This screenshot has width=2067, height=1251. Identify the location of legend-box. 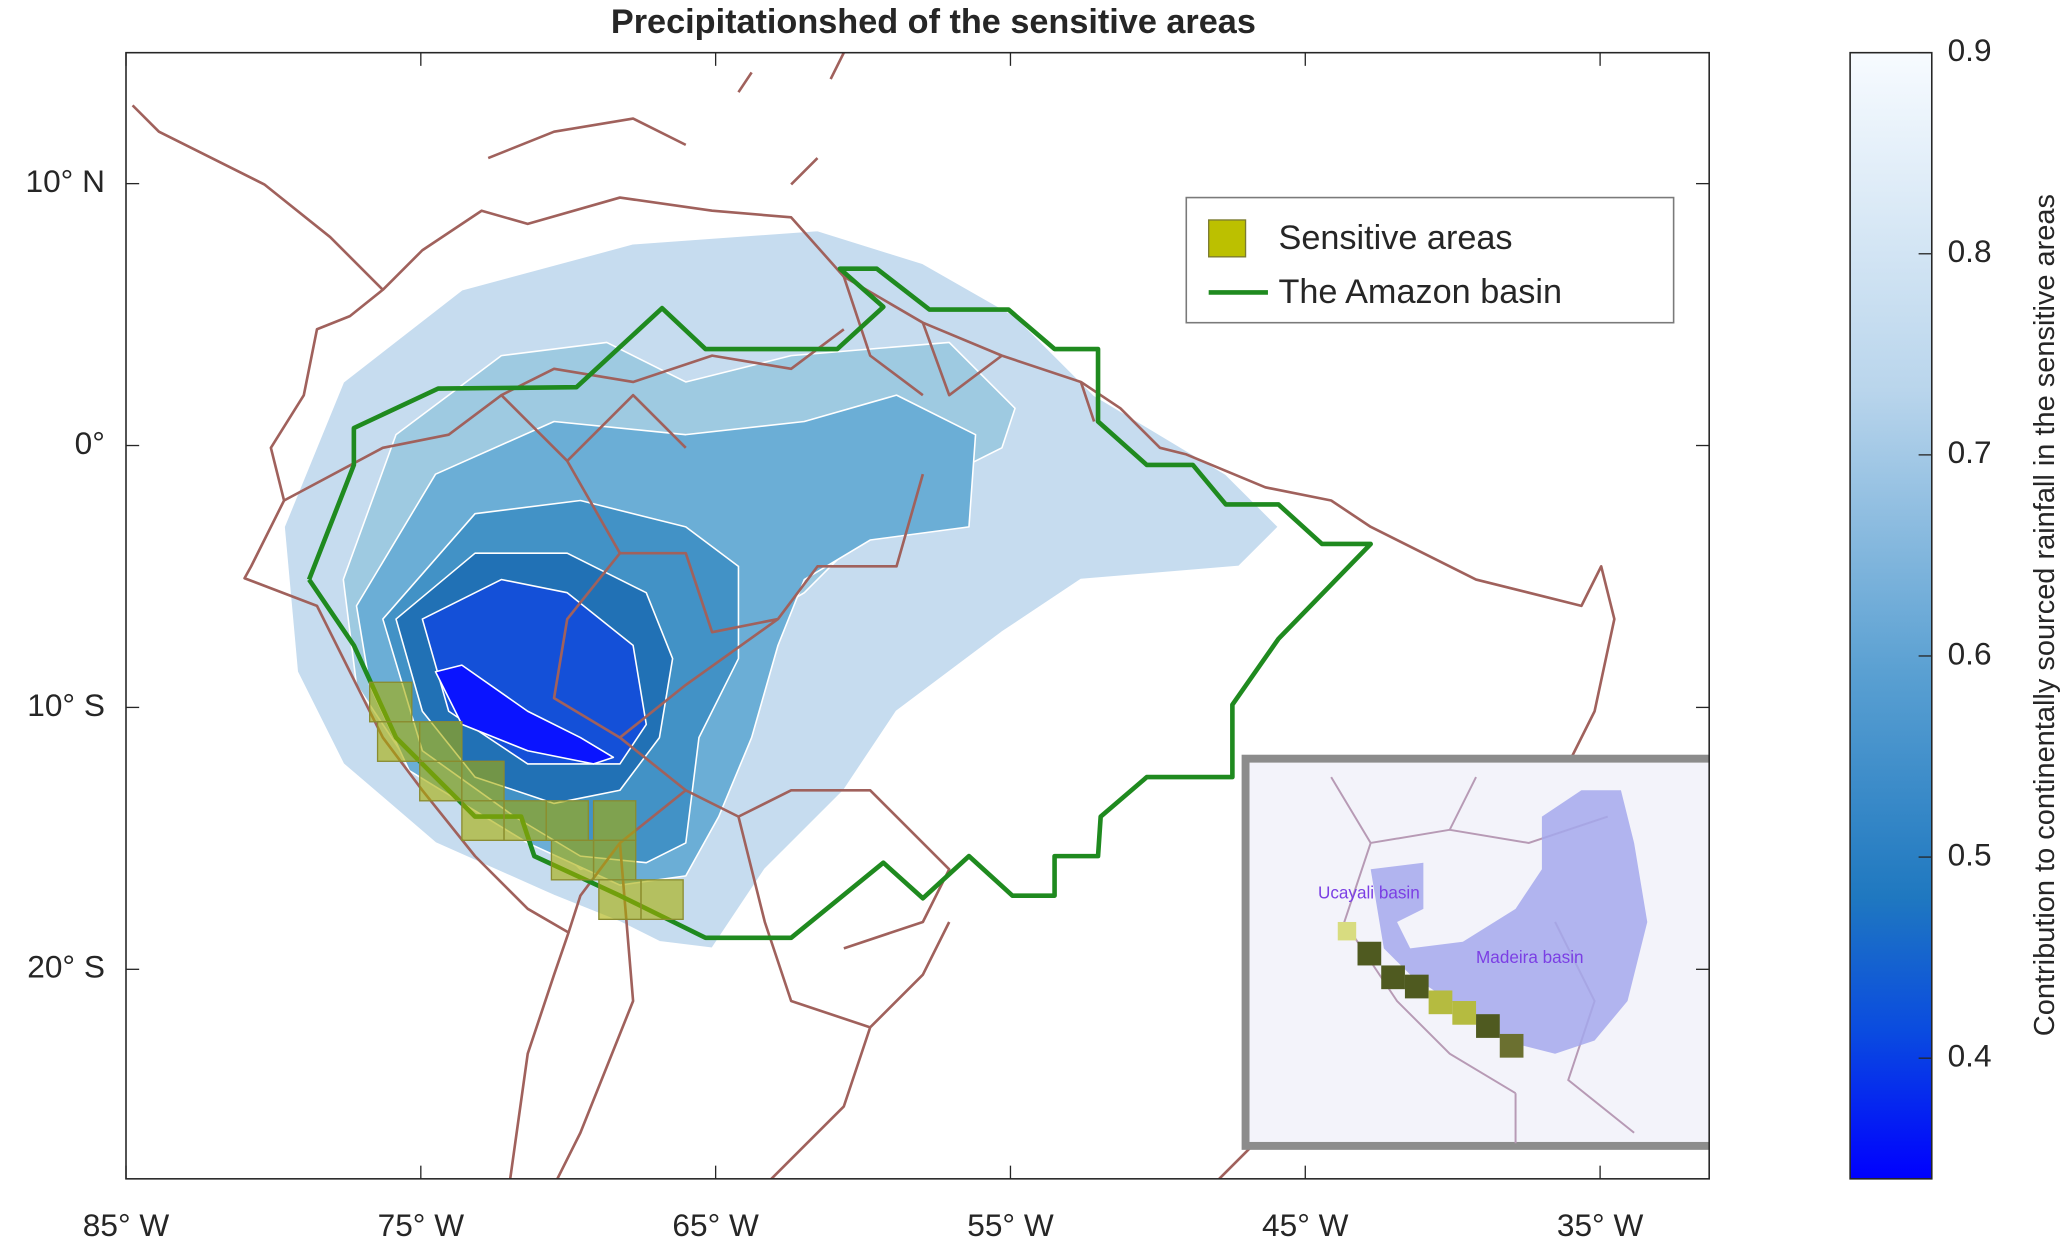
(1430, 260).